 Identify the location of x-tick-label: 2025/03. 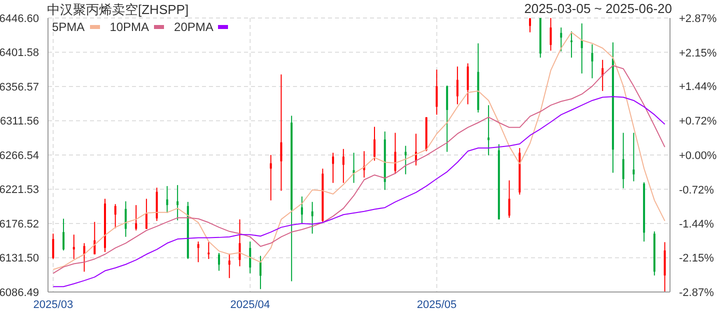
(53, 304).